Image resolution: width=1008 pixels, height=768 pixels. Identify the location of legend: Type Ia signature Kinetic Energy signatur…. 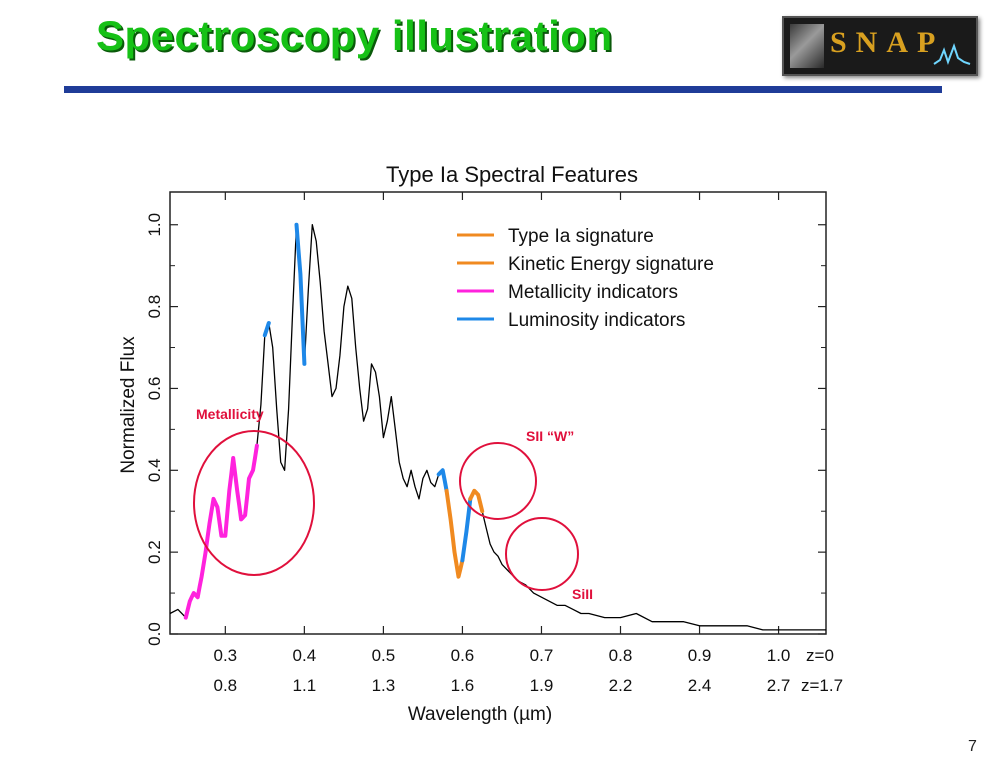
(585, 278).